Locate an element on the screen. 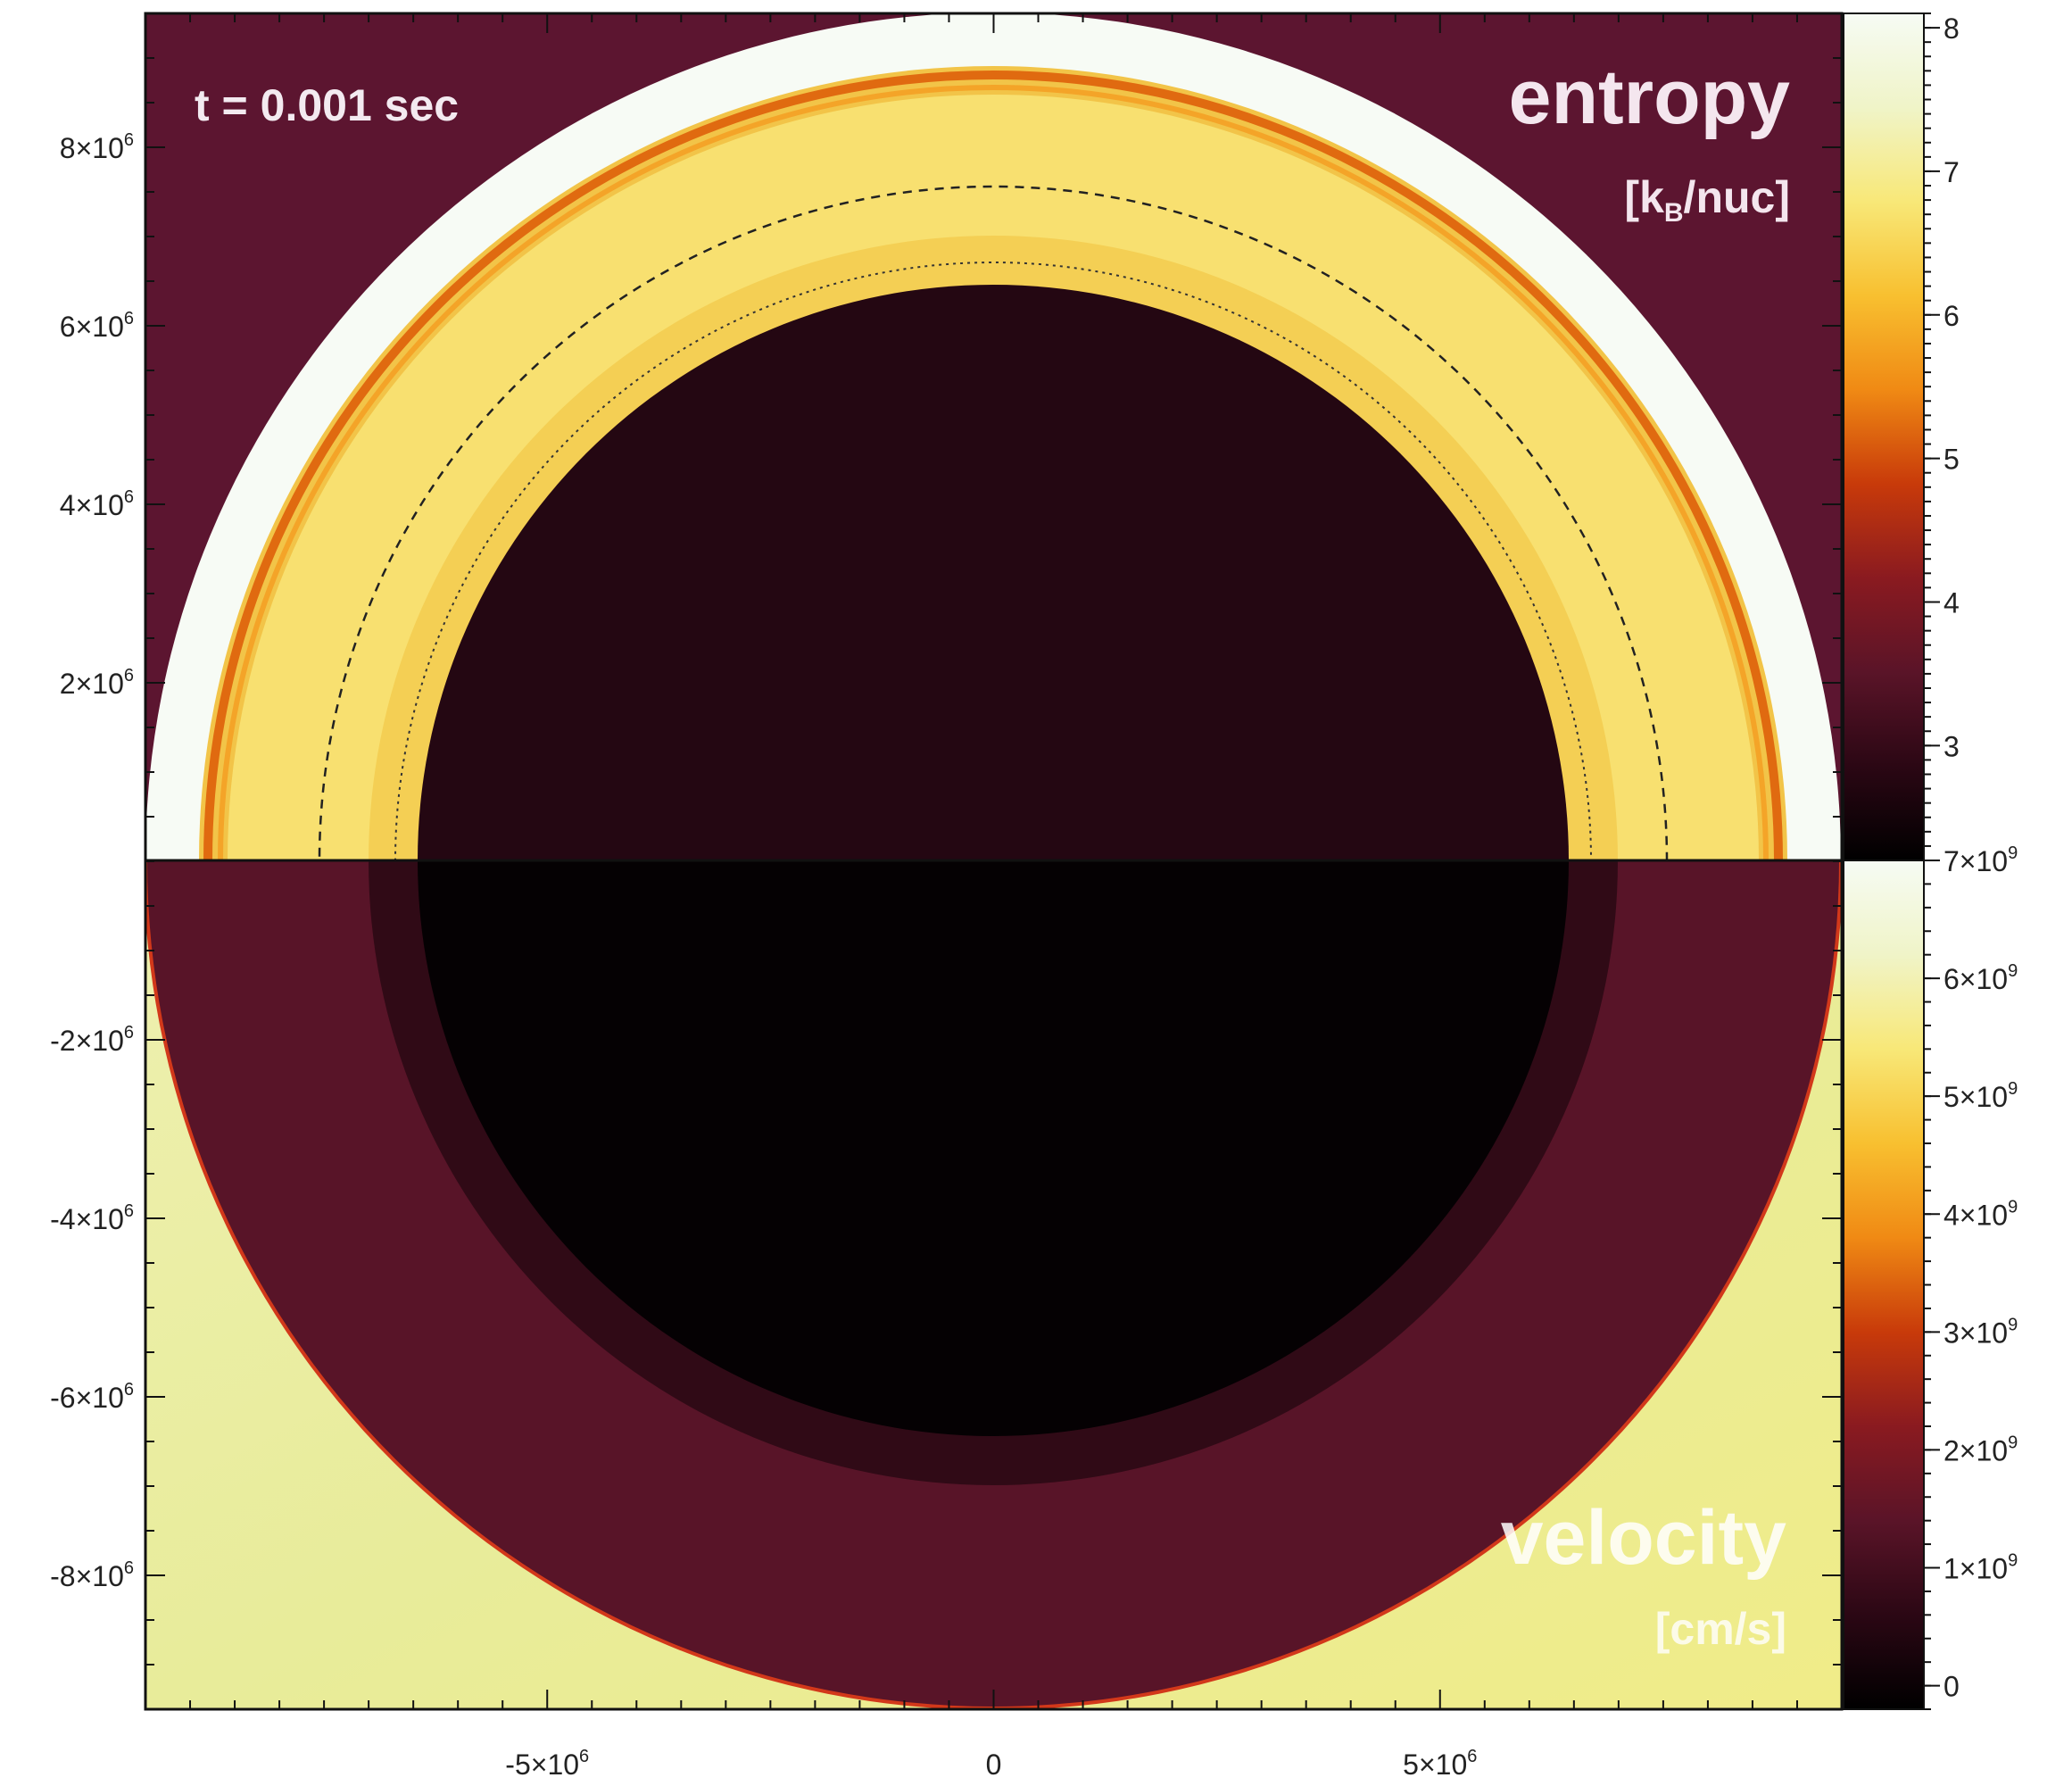 This screenshot has width=2072, height=1786. y-tick-label: -4×10⁶ is located at coordinates (92, 1218).